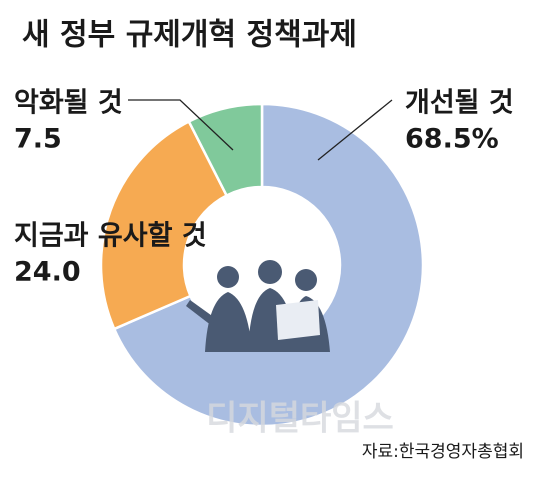 The width and height of the screenshot is (540, 479). Describe the element at coordinates (452, 139) in the screenshot. I see `value-label: 68.5%` at that location.